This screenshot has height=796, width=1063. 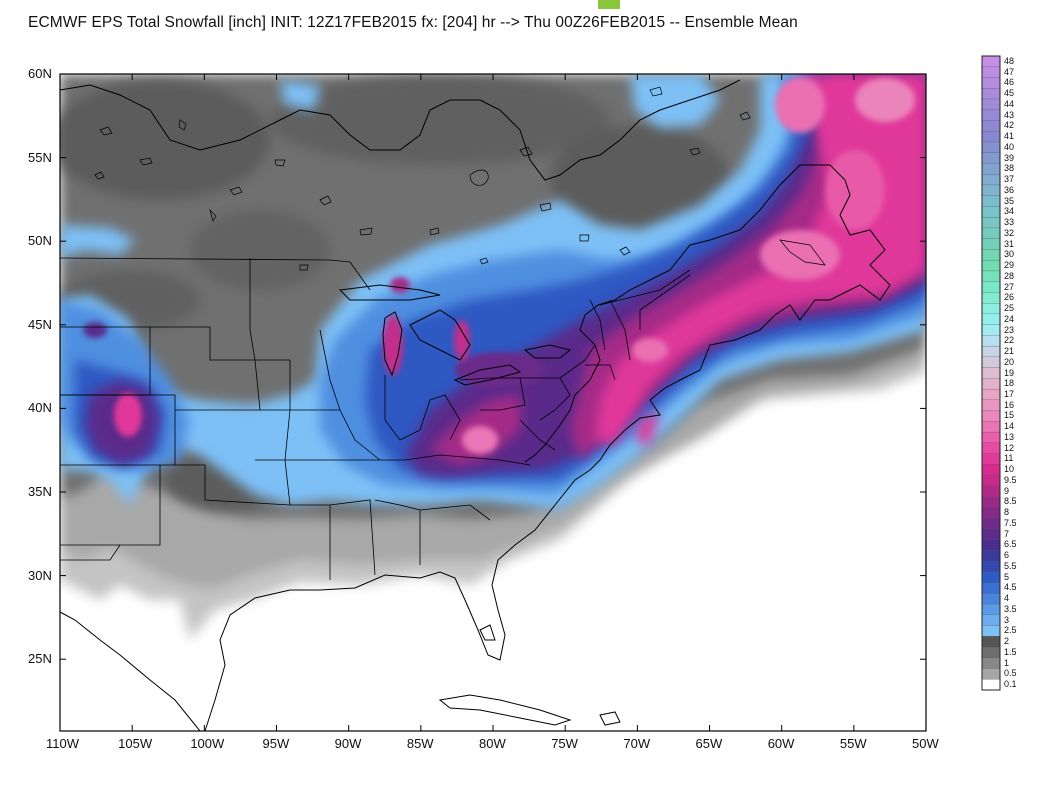 What do you see at coordinates (1010, 630) in the screenshot?
I see `colorbar-label: 2.5` at bounding box center [1010, 630].